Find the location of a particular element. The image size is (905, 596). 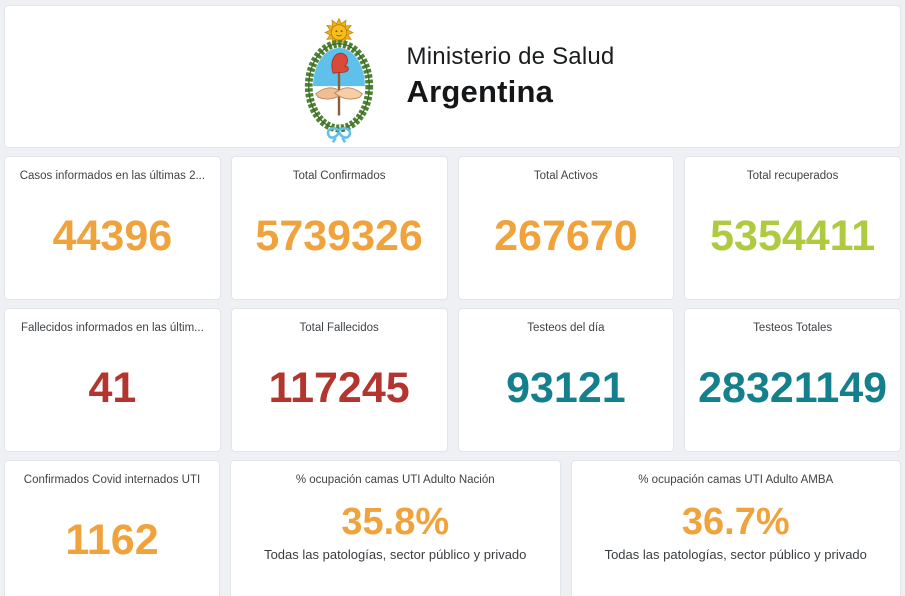

stat-card-total-fallecidos: Total Fallecidos 117245 is located at coordinates (339, 380).